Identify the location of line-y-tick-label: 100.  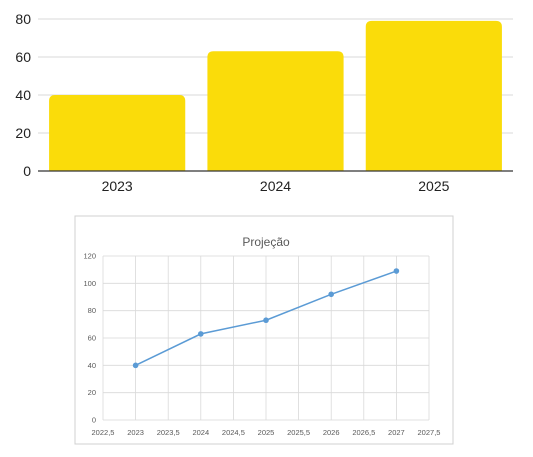
(89, 283).